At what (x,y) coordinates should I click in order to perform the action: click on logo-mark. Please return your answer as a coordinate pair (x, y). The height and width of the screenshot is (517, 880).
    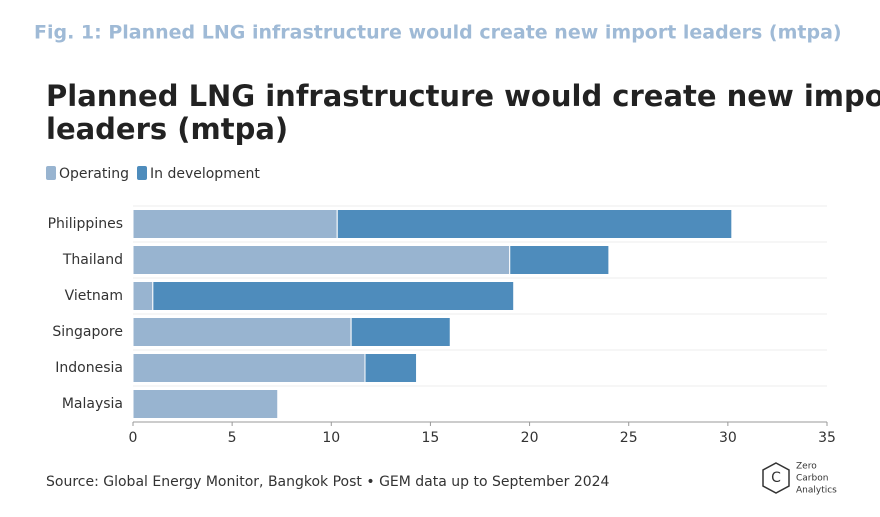
    Looking at the image, I should click on (776, 478).